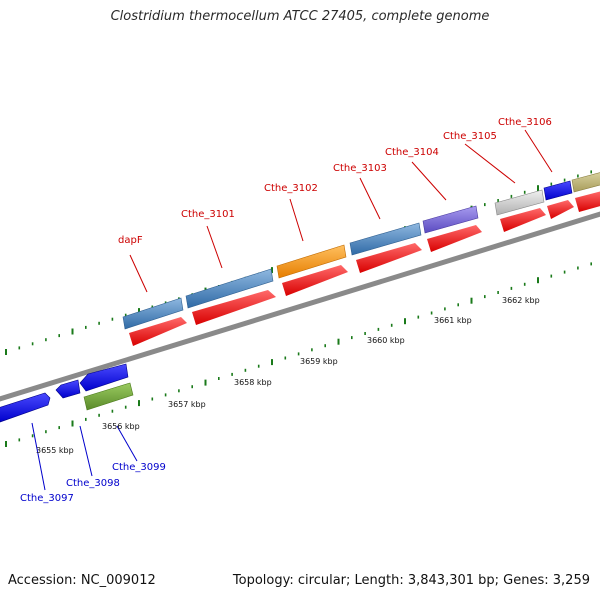 Image resolution: width=600 pixels, height=600 pixels. What do you see at coordinates (47, 498) in the screenshot?
I see `label-cthe-3097: Cthe_3097` at bounding box center [47, 498].